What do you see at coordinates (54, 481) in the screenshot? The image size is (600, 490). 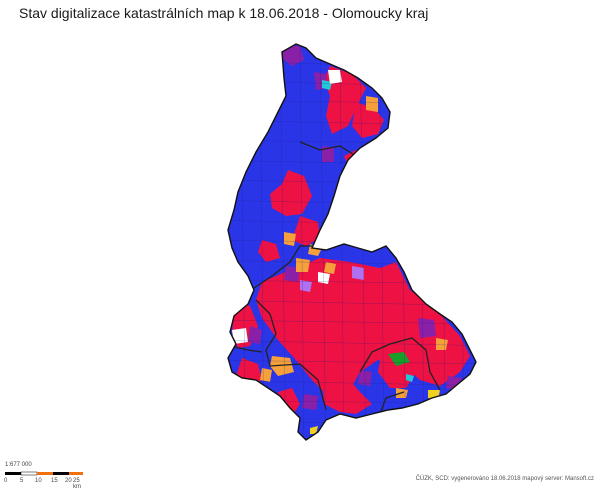 I see `scale-tick: 15` at bounding box center [54, 481].